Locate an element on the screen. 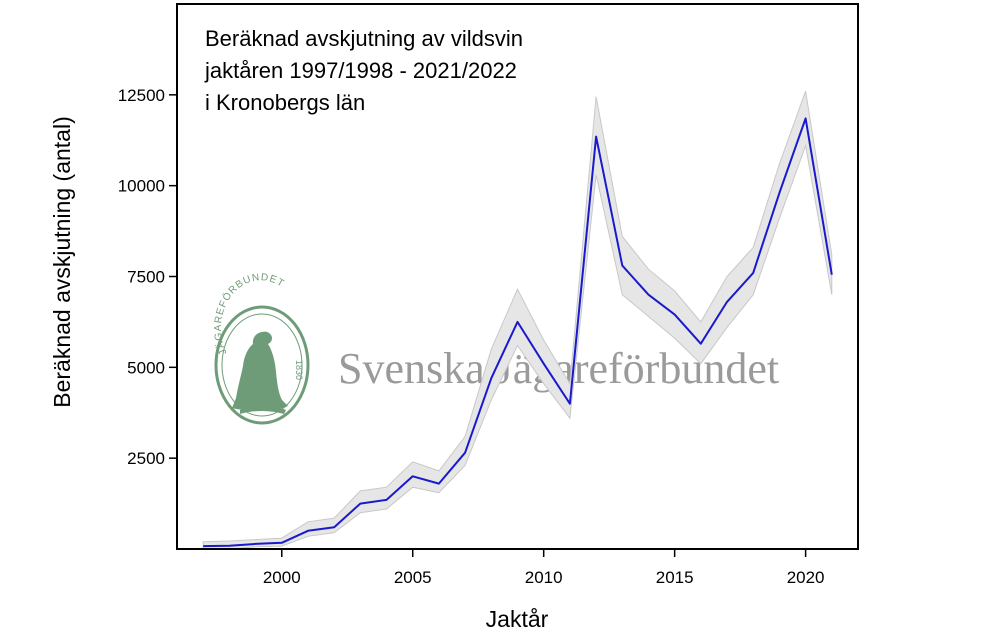  svg-text: JÄGAREFÖRBUNDET is located at coordinates (249, 314).